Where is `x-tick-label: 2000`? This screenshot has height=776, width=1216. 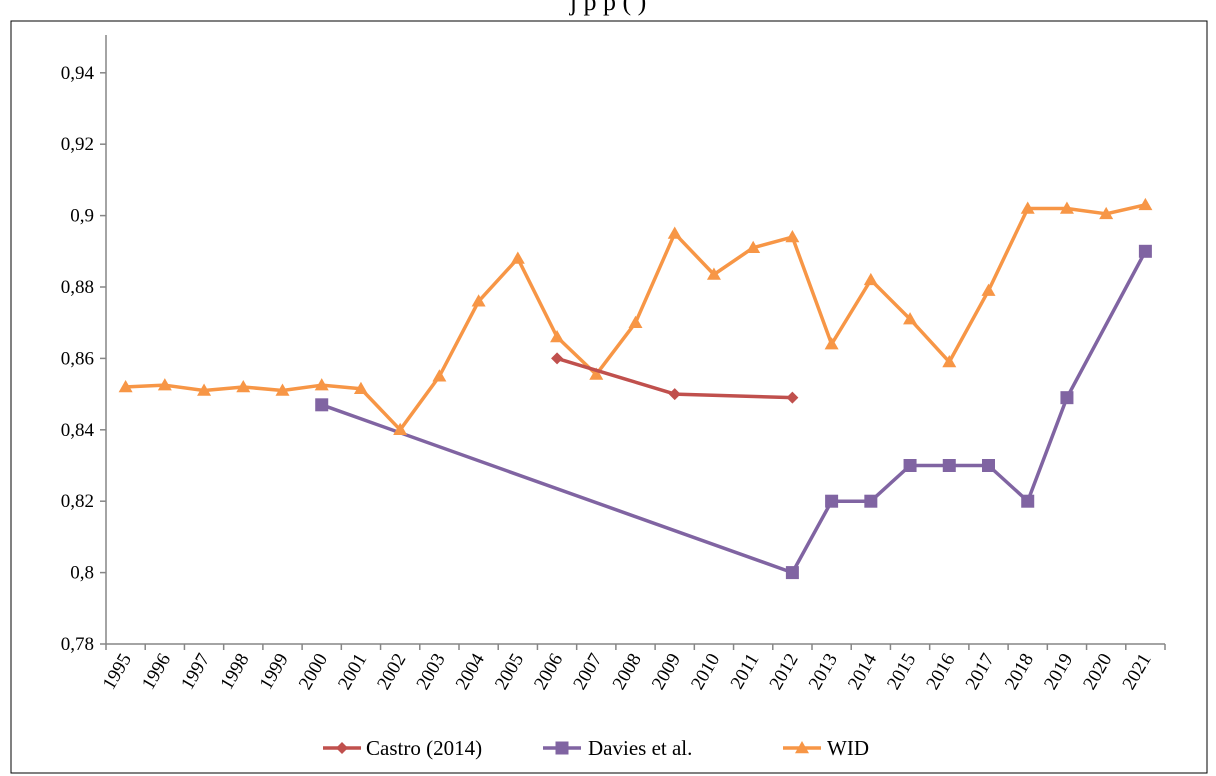
x-tick-label: 2000 is located at coordinates (313, 671).